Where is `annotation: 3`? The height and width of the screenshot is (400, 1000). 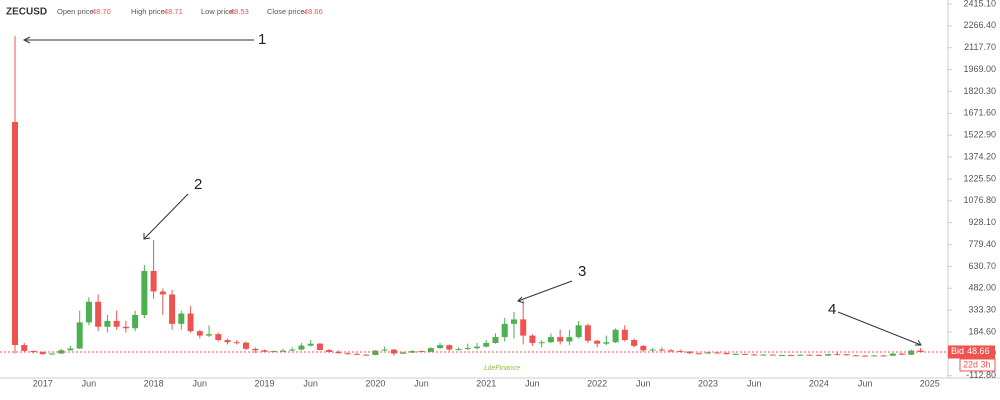
annotation: 3 is located at coordinates (582, 271).